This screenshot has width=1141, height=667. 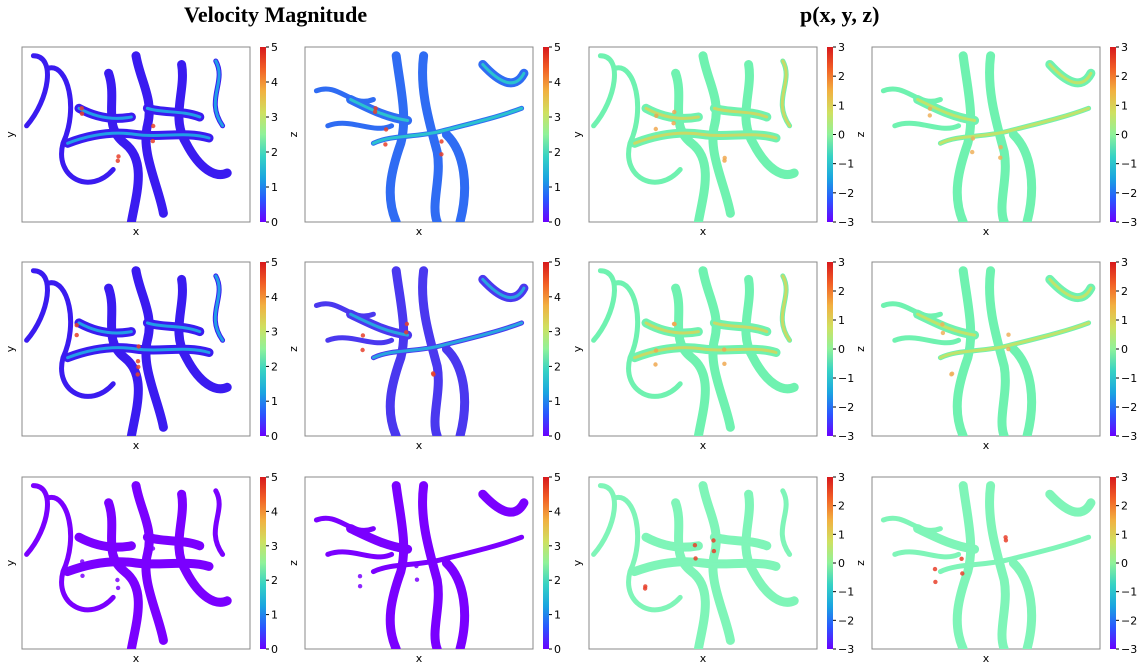 I want to click on colorbar-tick-label: −2, so click(x=1129, y=620).